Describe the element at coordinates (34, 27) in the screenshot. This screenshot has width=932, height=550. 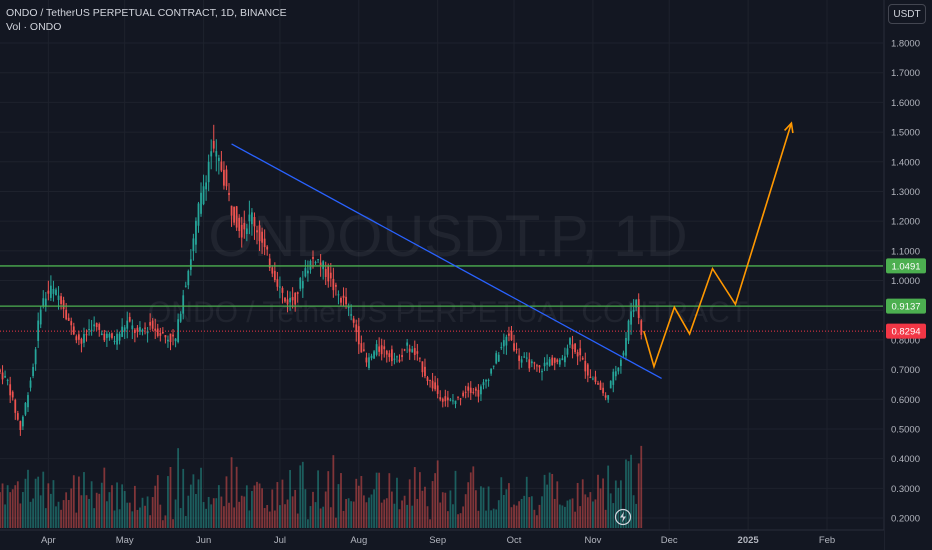
I see `volume-label: Vol · ONDO` at that location.